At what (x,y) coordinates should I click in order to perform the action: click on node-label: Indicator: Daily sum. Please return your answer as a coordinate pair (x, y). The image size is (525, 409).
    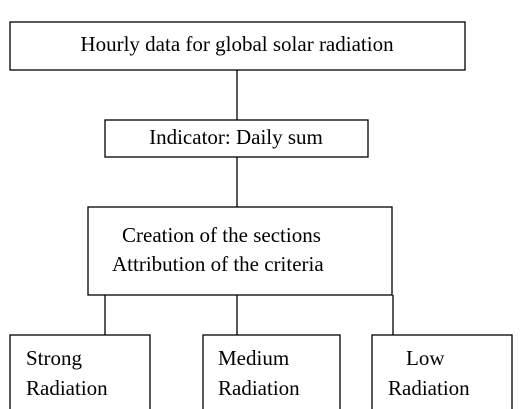
    Looking at the image, I should click on (236, 137).